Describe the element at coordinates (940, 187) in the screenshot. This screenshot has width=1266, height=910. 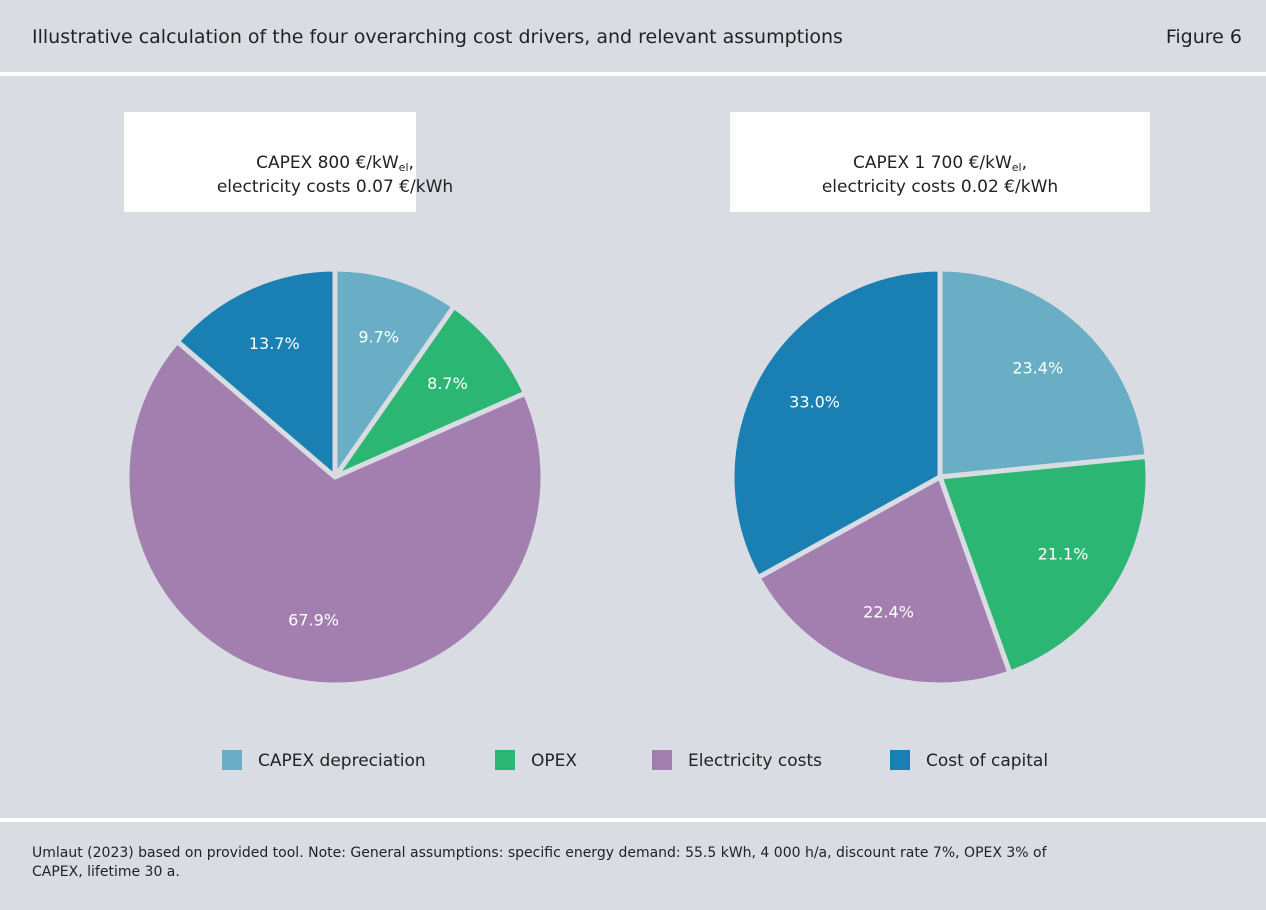
I see `chart-subtitle: electricity costs 0.02 €/kWh` at that location.